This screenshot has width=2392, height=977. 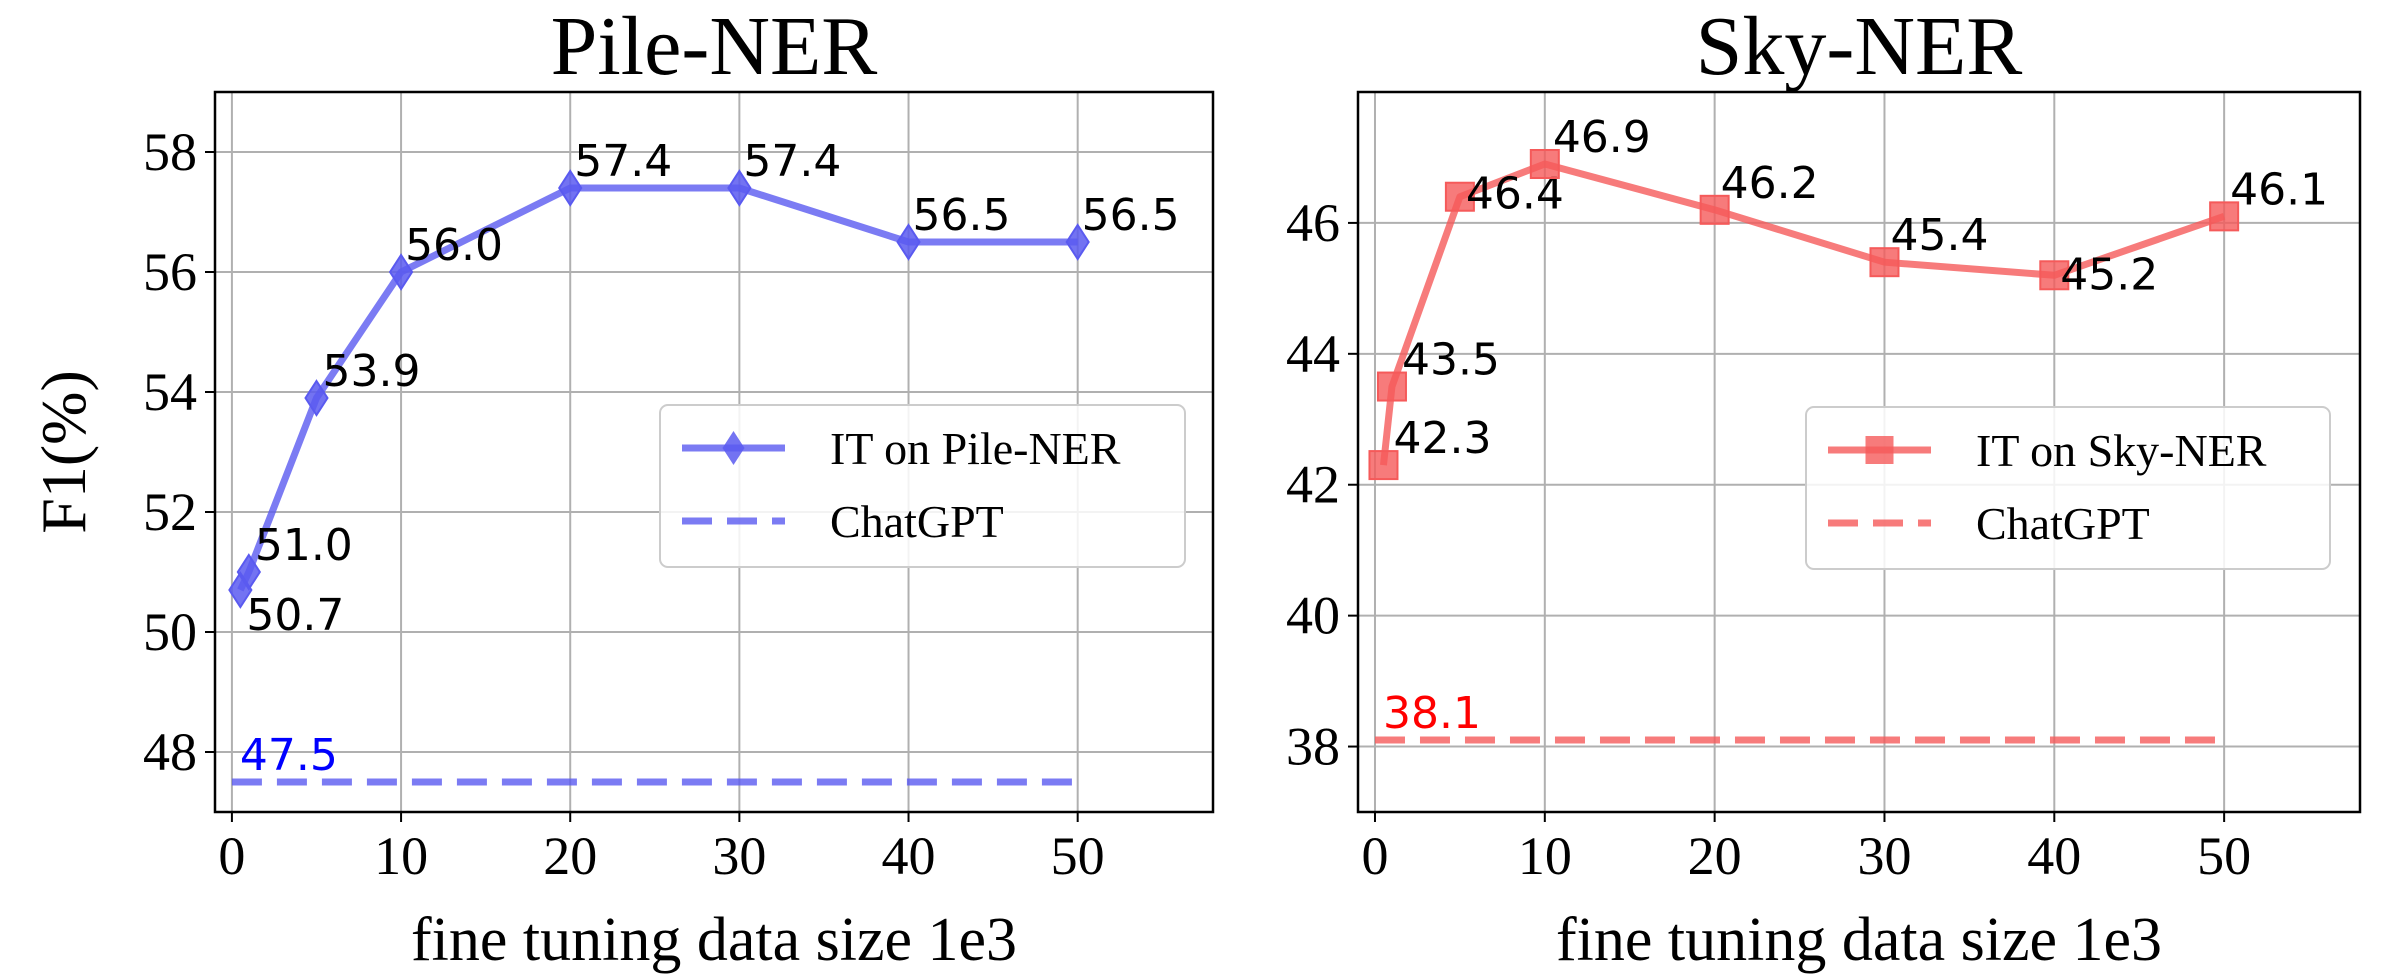 I want to click on data-label: 42.3, so click(x=1442, y=438).